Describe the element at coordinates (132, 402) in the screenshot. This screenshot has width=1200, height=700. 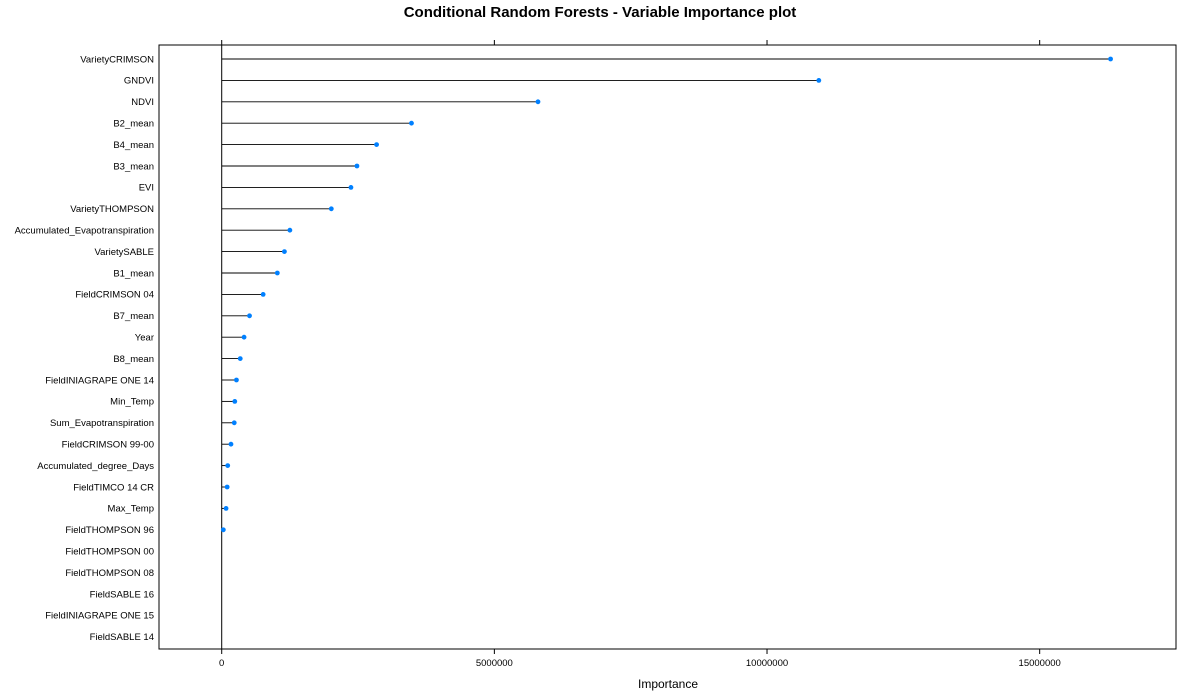
I see `category-label: Min_Temp` at that location.